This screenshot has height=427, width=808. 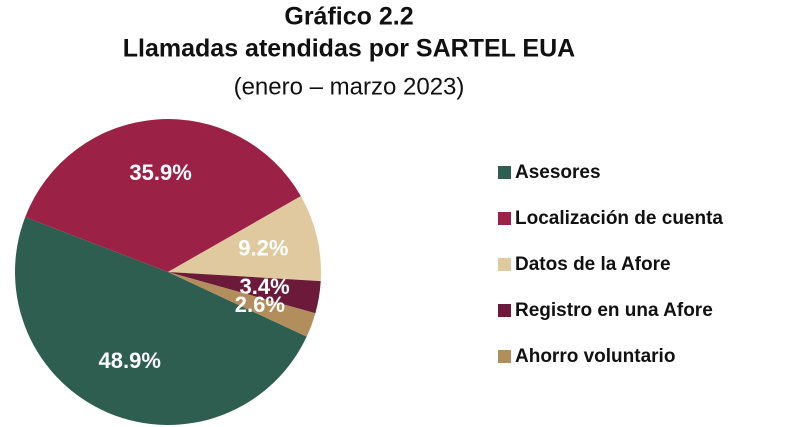 What do you see at coordinates (558, 172) in the screenshot?
I see `legend-label: Asesores` at bounding box center [558, 172].